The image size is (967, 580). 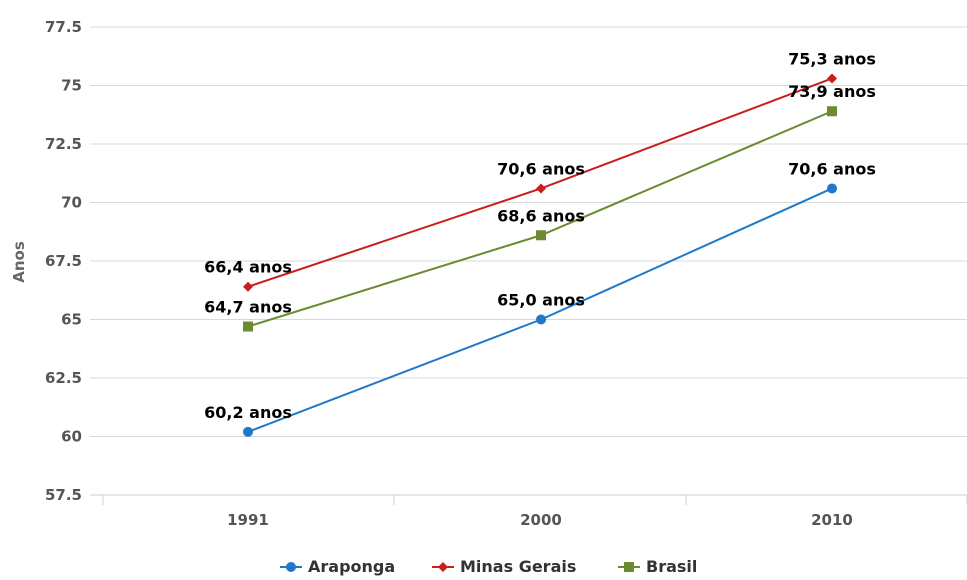 What do you see at coordinates (518, 566) in the screenshot?
I see `legend-label: Minas Gerais` at bounding box center [518, 566].